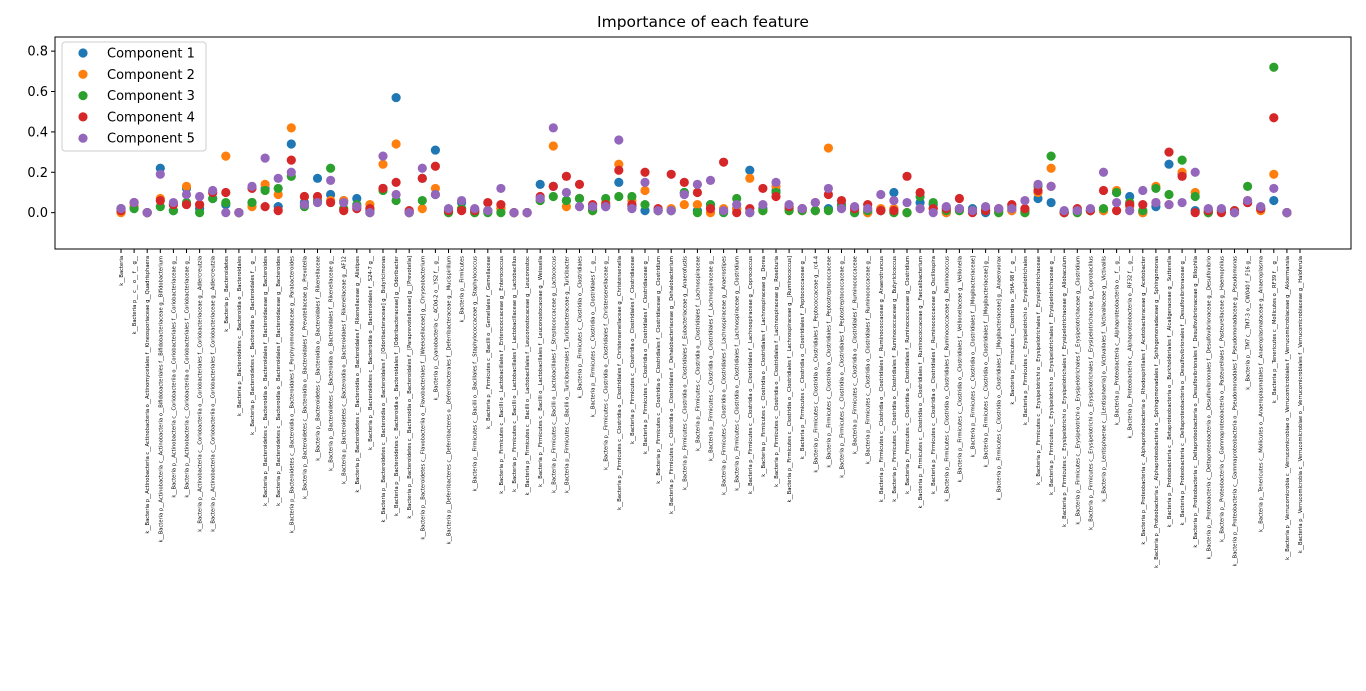 The image size is (1366, 691). Describe the element at coordinates (151, 54) in the screenshot. I see `legend-label: Component 1` at that location.